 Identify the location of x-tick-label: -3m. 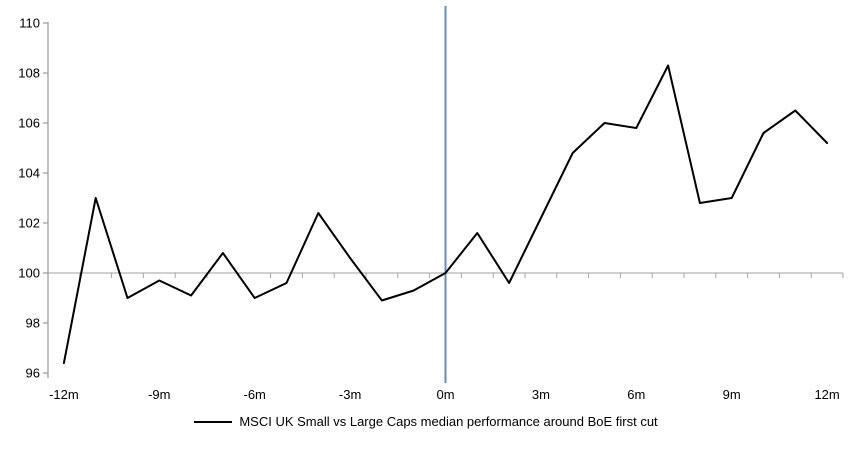
(350, 394).